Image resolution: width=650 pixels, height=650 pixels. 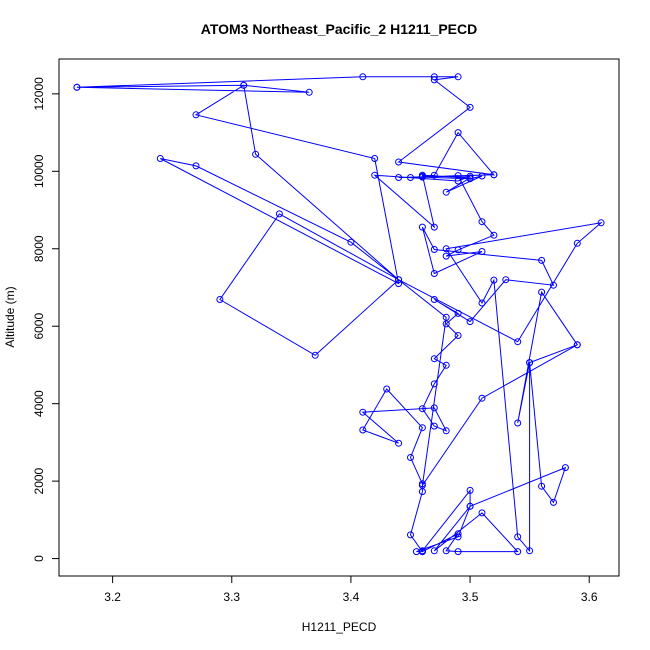 I want to click on y-tick-label: 2000, so click(x=39, y=480).